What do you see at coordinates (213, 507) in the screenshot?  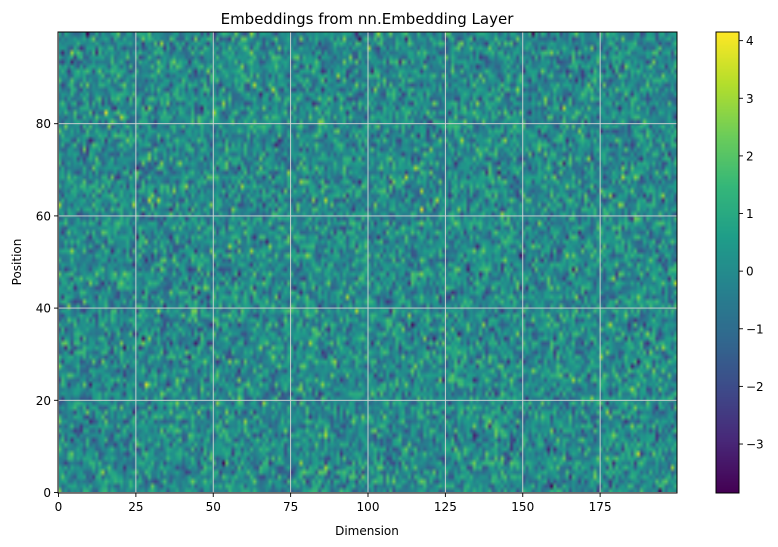 I see `x-tick-label: 50` at bounding box center [213, 507].